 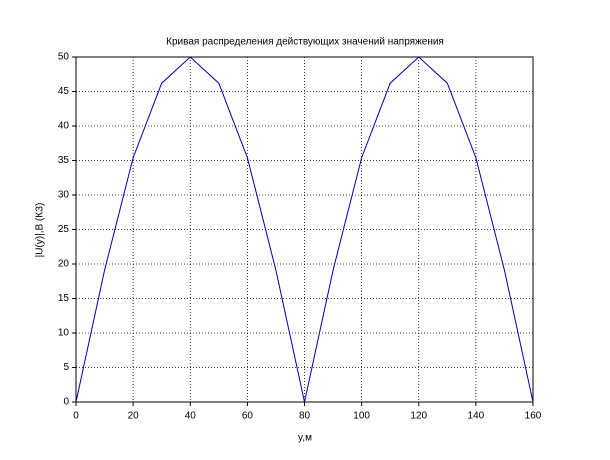 I want to click on y-tick-label: 30, so click(x=64, y=195).